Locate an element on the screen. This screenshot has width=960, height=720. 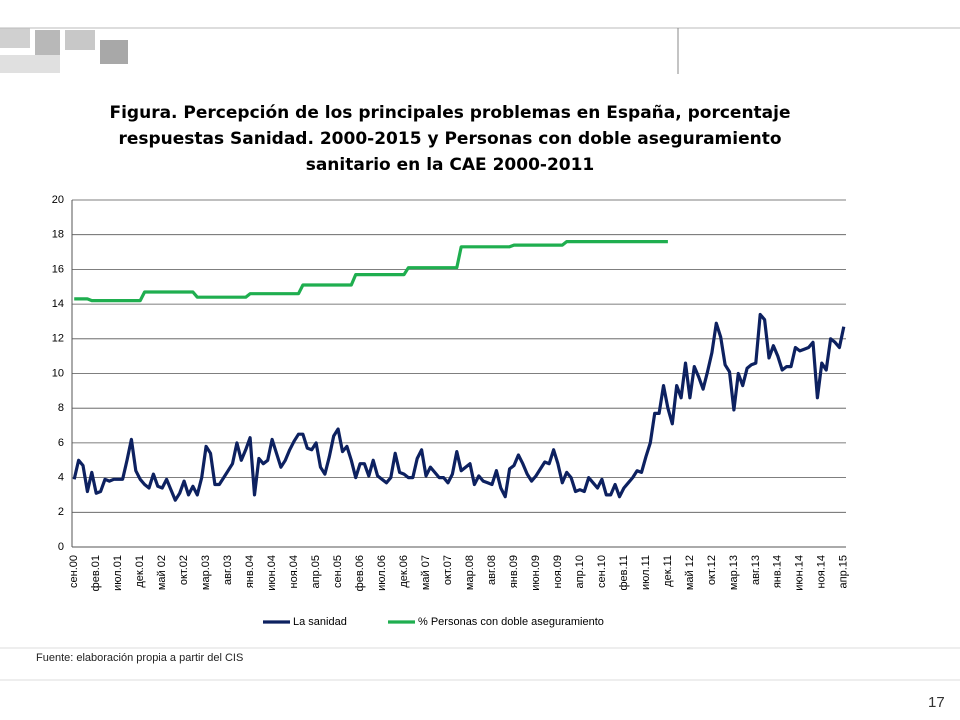
y-tick-label: 0 is located at coordinates (61, 547).